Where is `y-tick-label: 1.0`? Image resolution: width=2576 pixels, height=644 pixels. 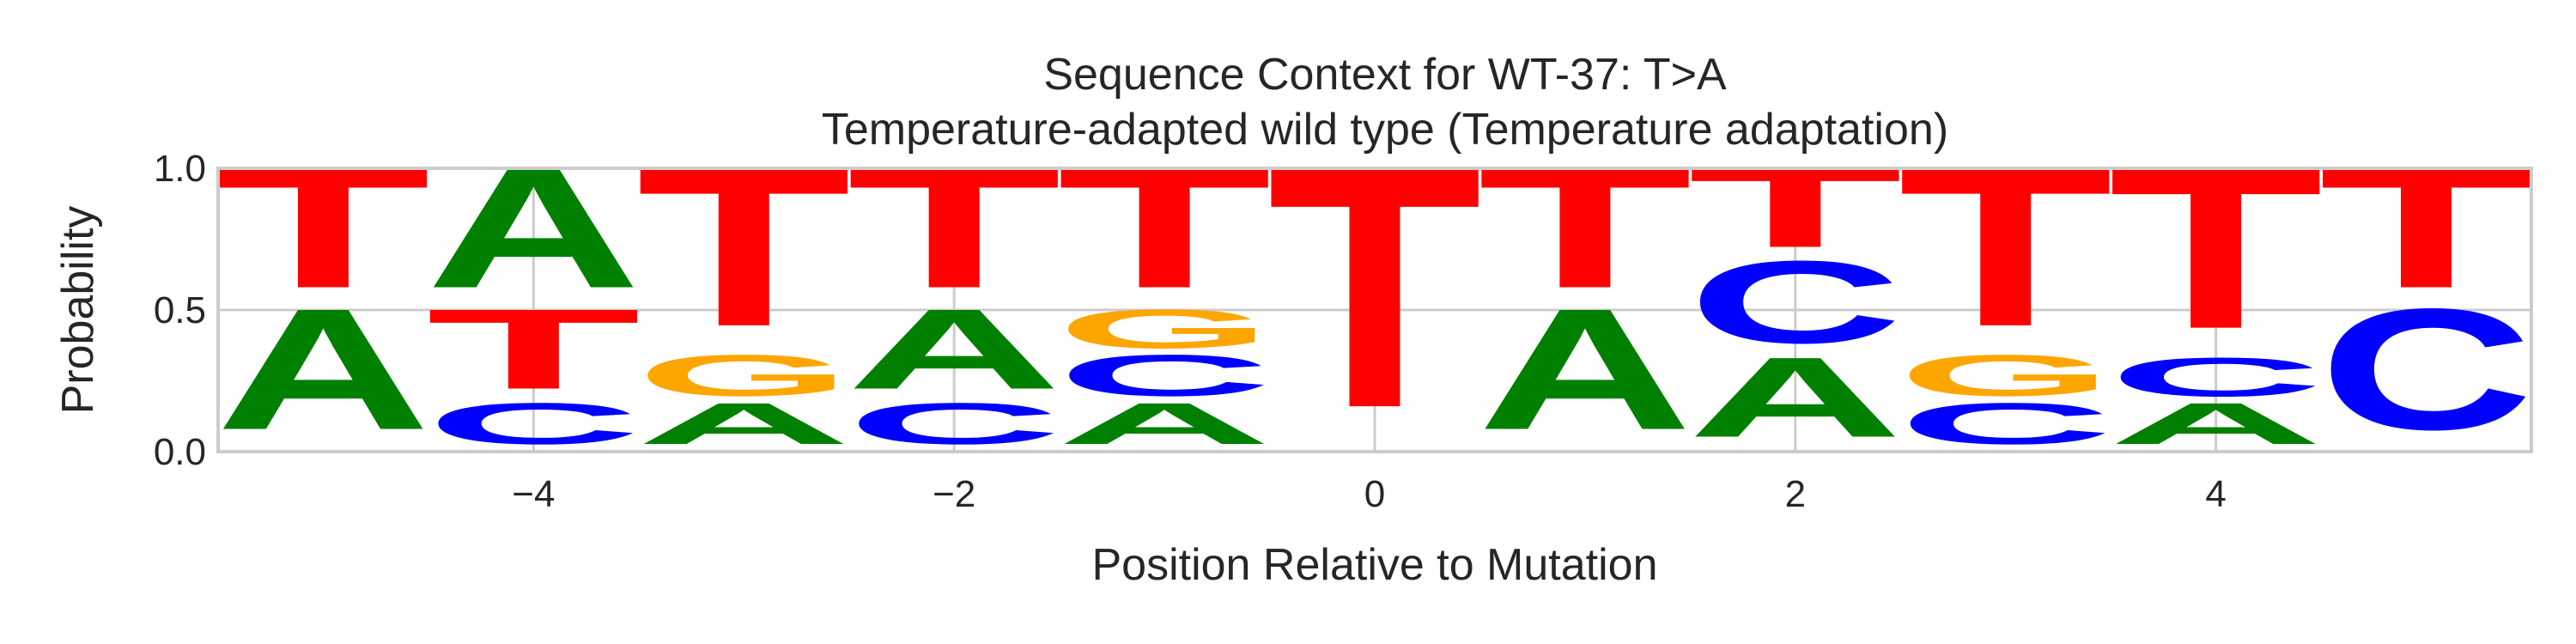
y-tick-label: 1.0 is located at coordinates (180, 169).